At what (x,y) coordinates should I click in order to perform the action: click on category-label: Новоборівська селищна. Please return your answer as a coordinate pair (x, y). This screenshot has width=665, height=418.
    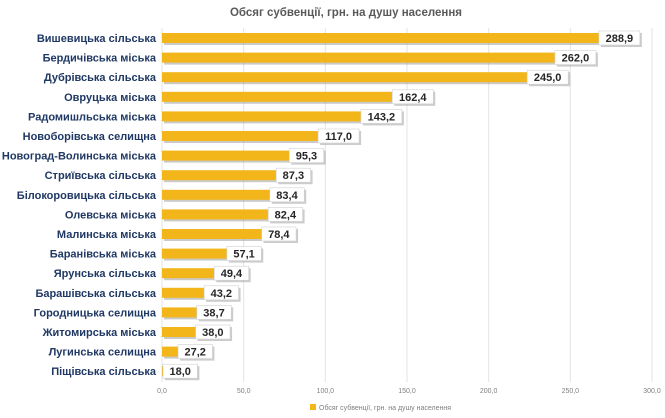
    Looking at the image, I should click on (90, 137).